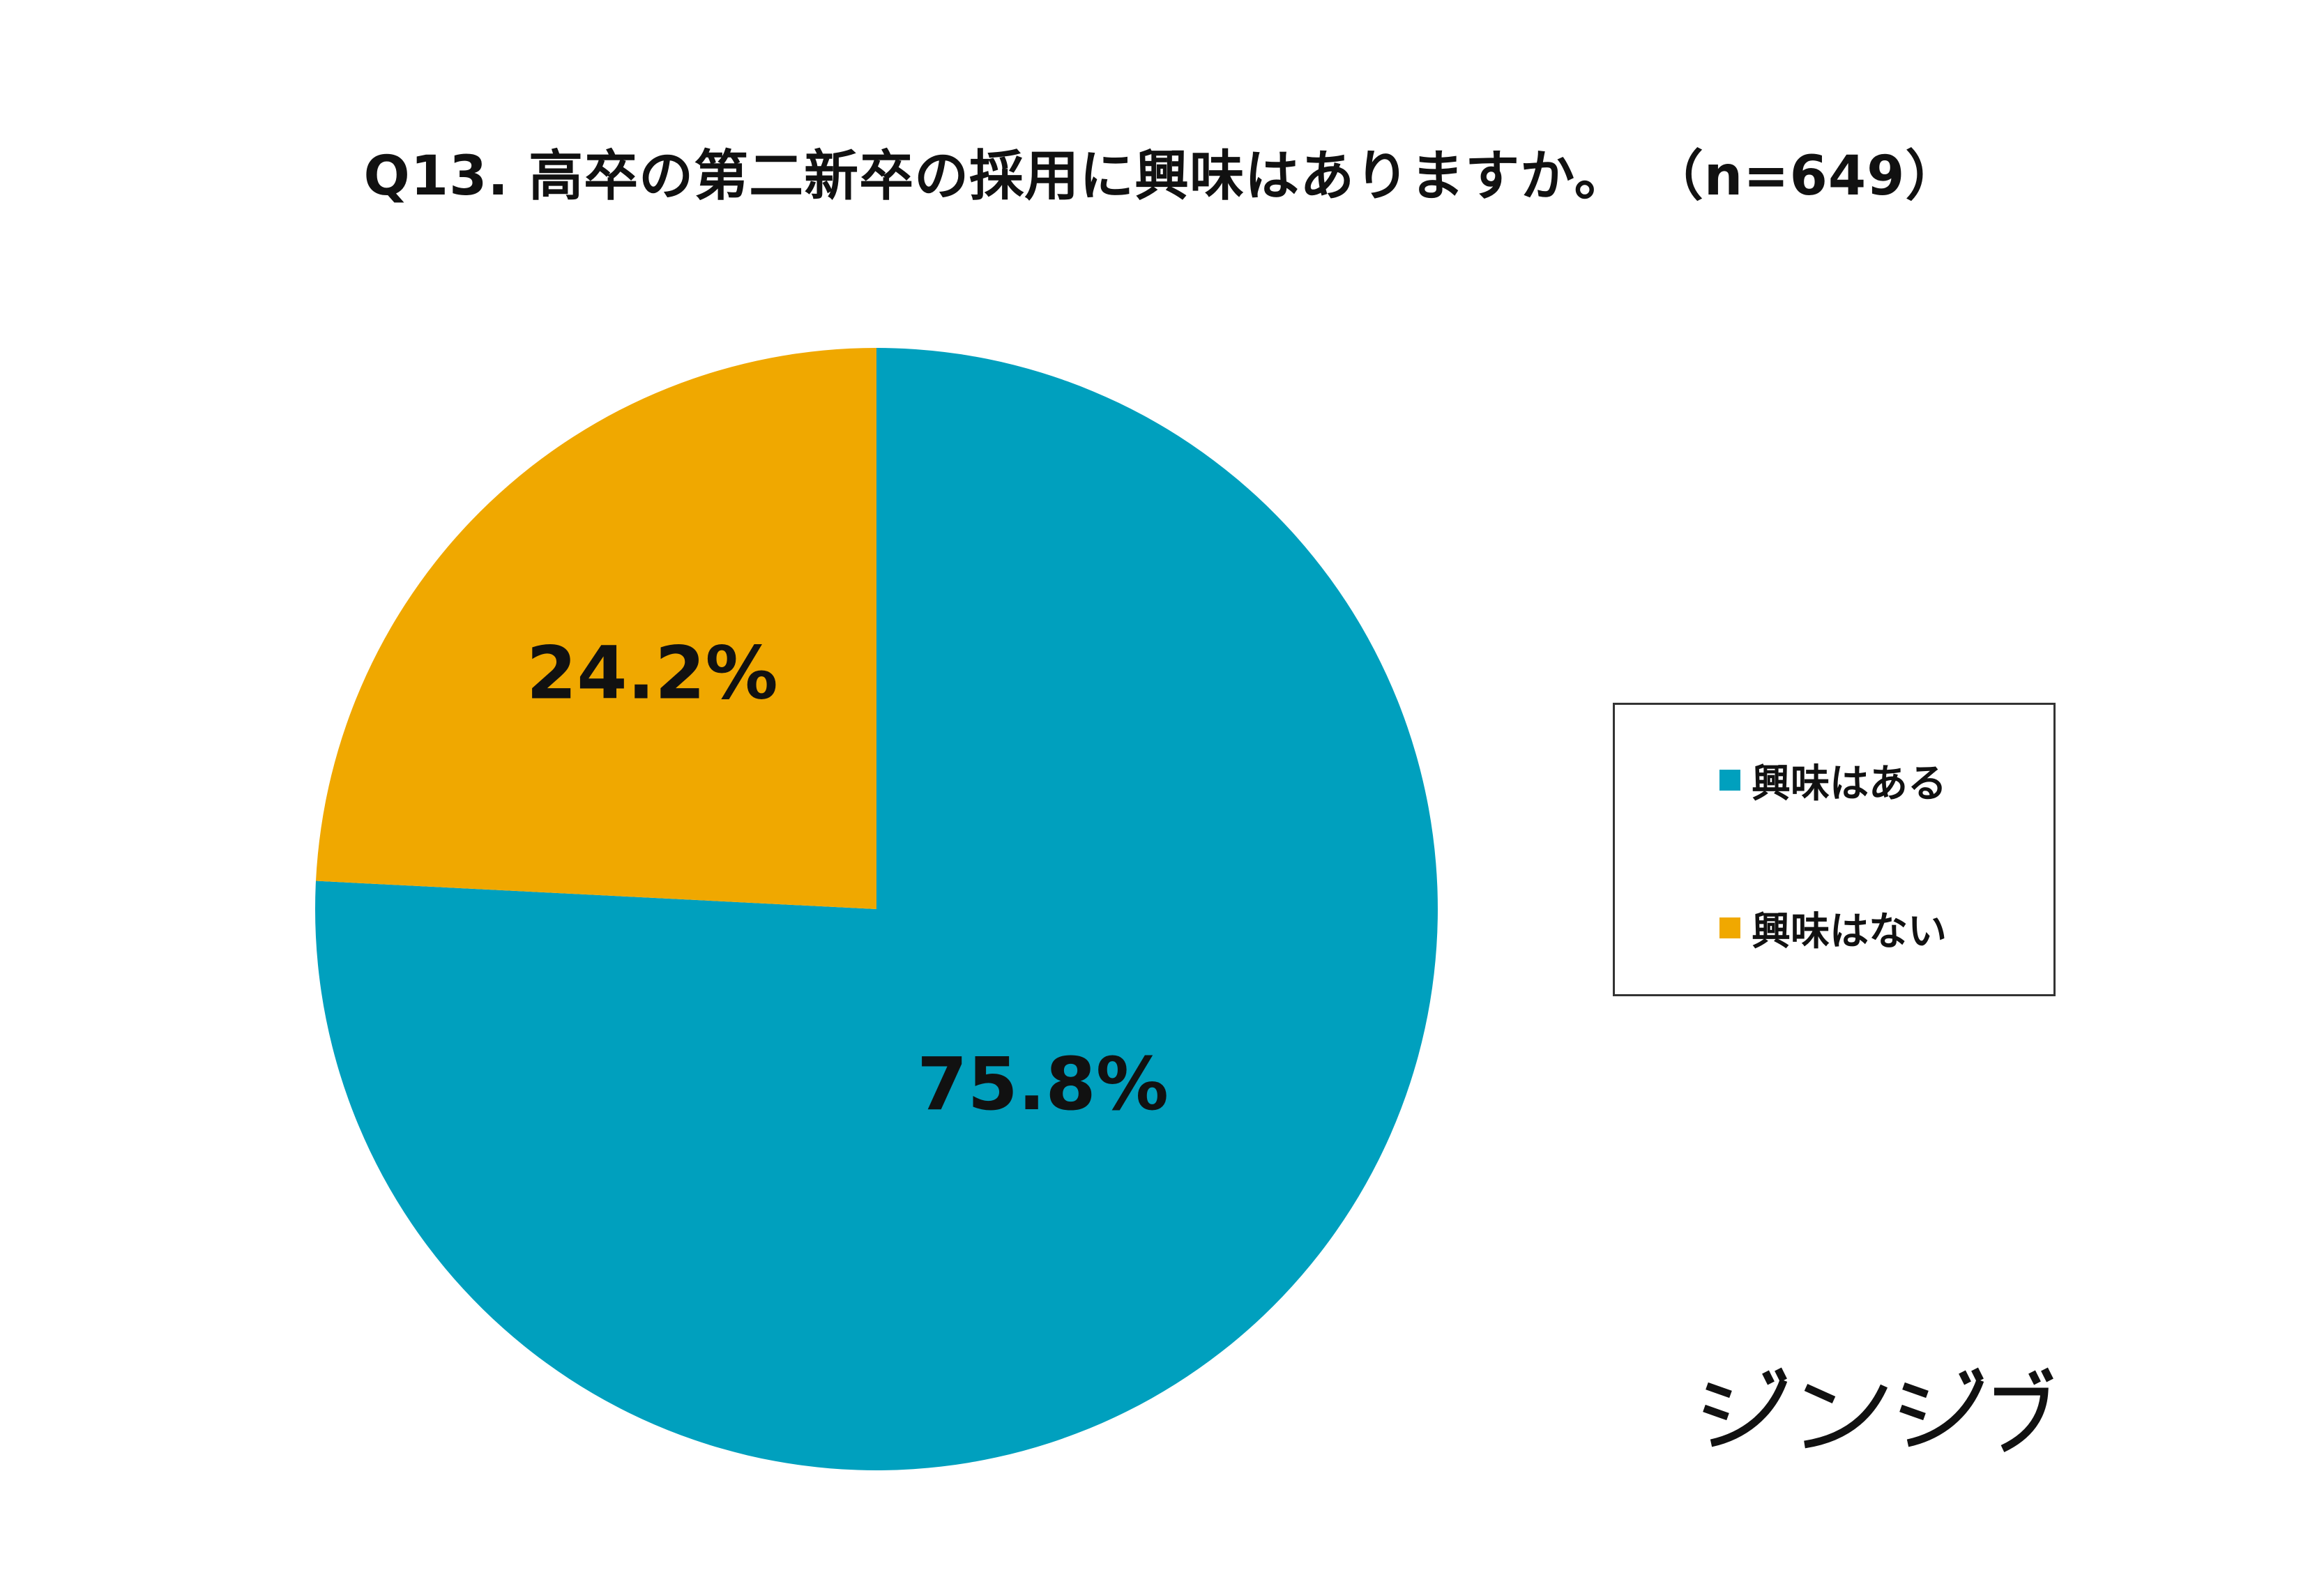 This screenshot has width=2324, height=1577. I want to click on chart-legend: 興味はある 興味はない, so click(1834, 849).